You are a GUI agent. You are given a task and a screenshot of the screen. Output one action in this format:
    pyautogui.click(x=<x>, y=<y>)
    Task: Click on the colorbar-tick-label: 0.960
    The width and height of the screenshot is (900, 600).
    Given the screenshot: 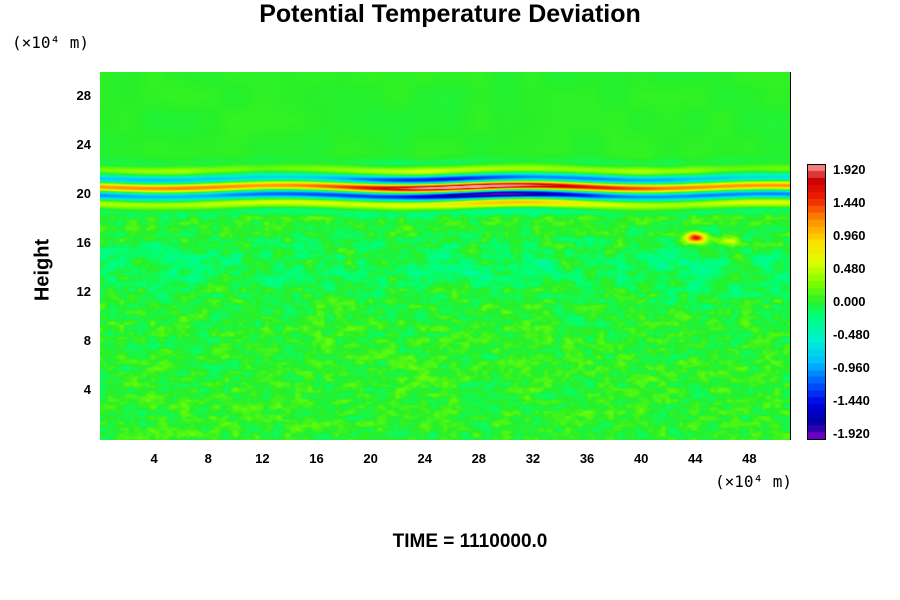 What is the action you would take?
    pyautogui.click(x=849, y=235)
    